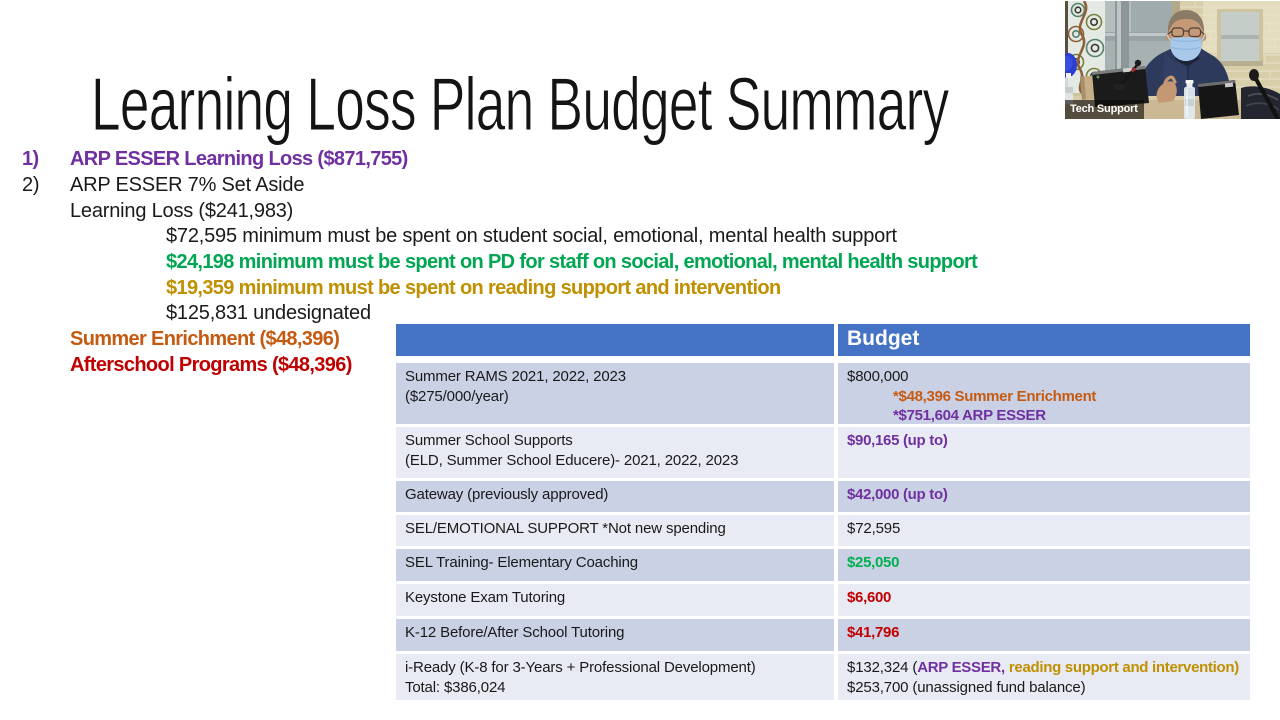 This screenshot has width=1280, height=720. What do you see at coordinates (1186, 32) in the screenshot?
I see `person-glasses` at bounding box center [1186, 32].